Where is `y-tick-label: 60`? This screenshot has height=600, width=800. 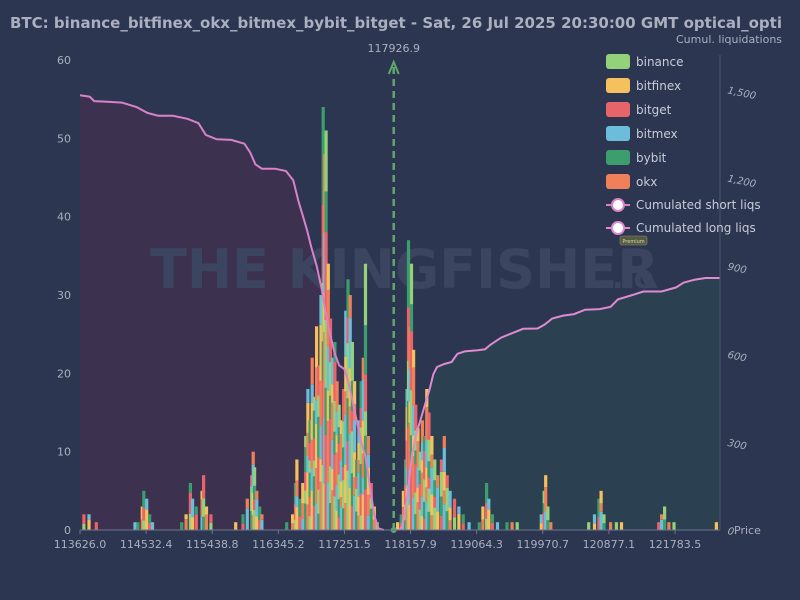 y-tick-label: 60 is located at coordinates (64, 60).